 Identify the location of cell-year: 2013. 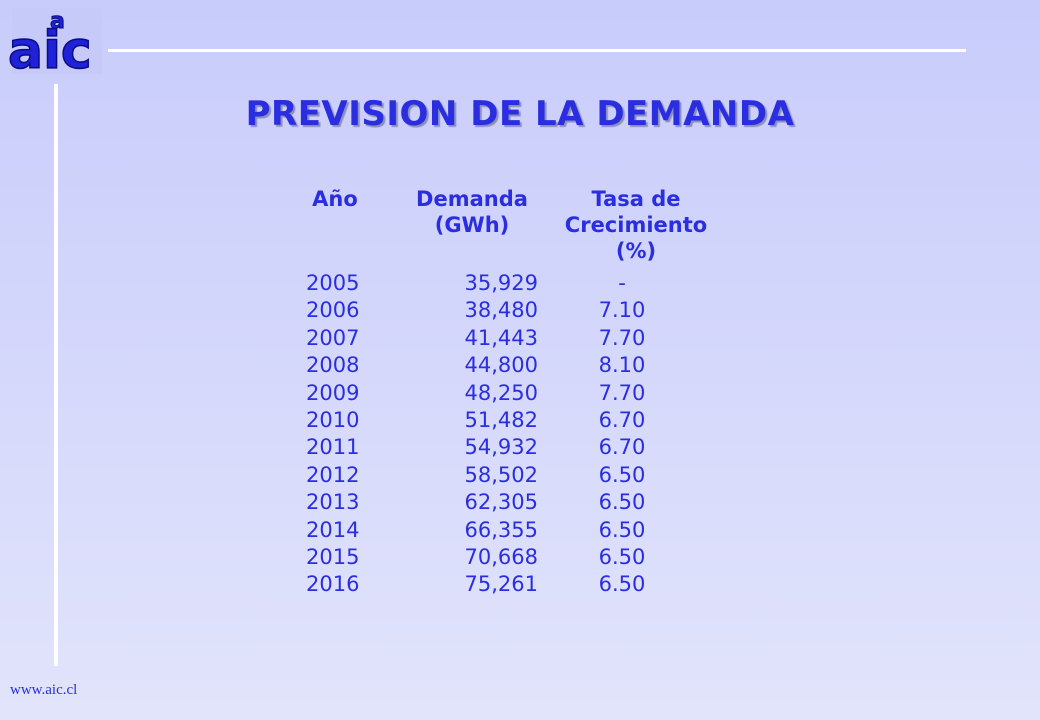
(333, 502).